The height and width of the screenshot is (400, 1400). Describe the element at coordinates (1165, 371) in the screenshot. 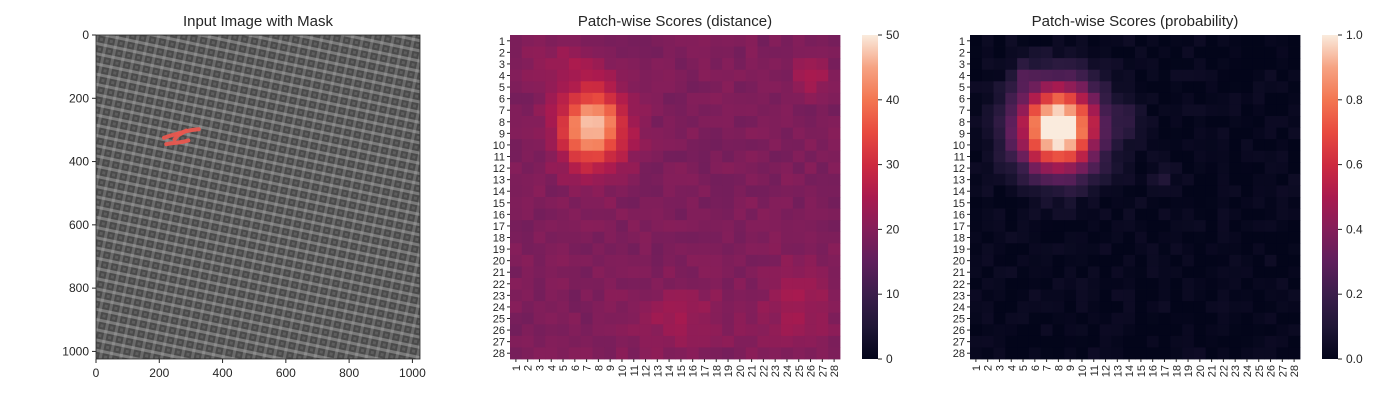

I see `column-label: 17` at that location.